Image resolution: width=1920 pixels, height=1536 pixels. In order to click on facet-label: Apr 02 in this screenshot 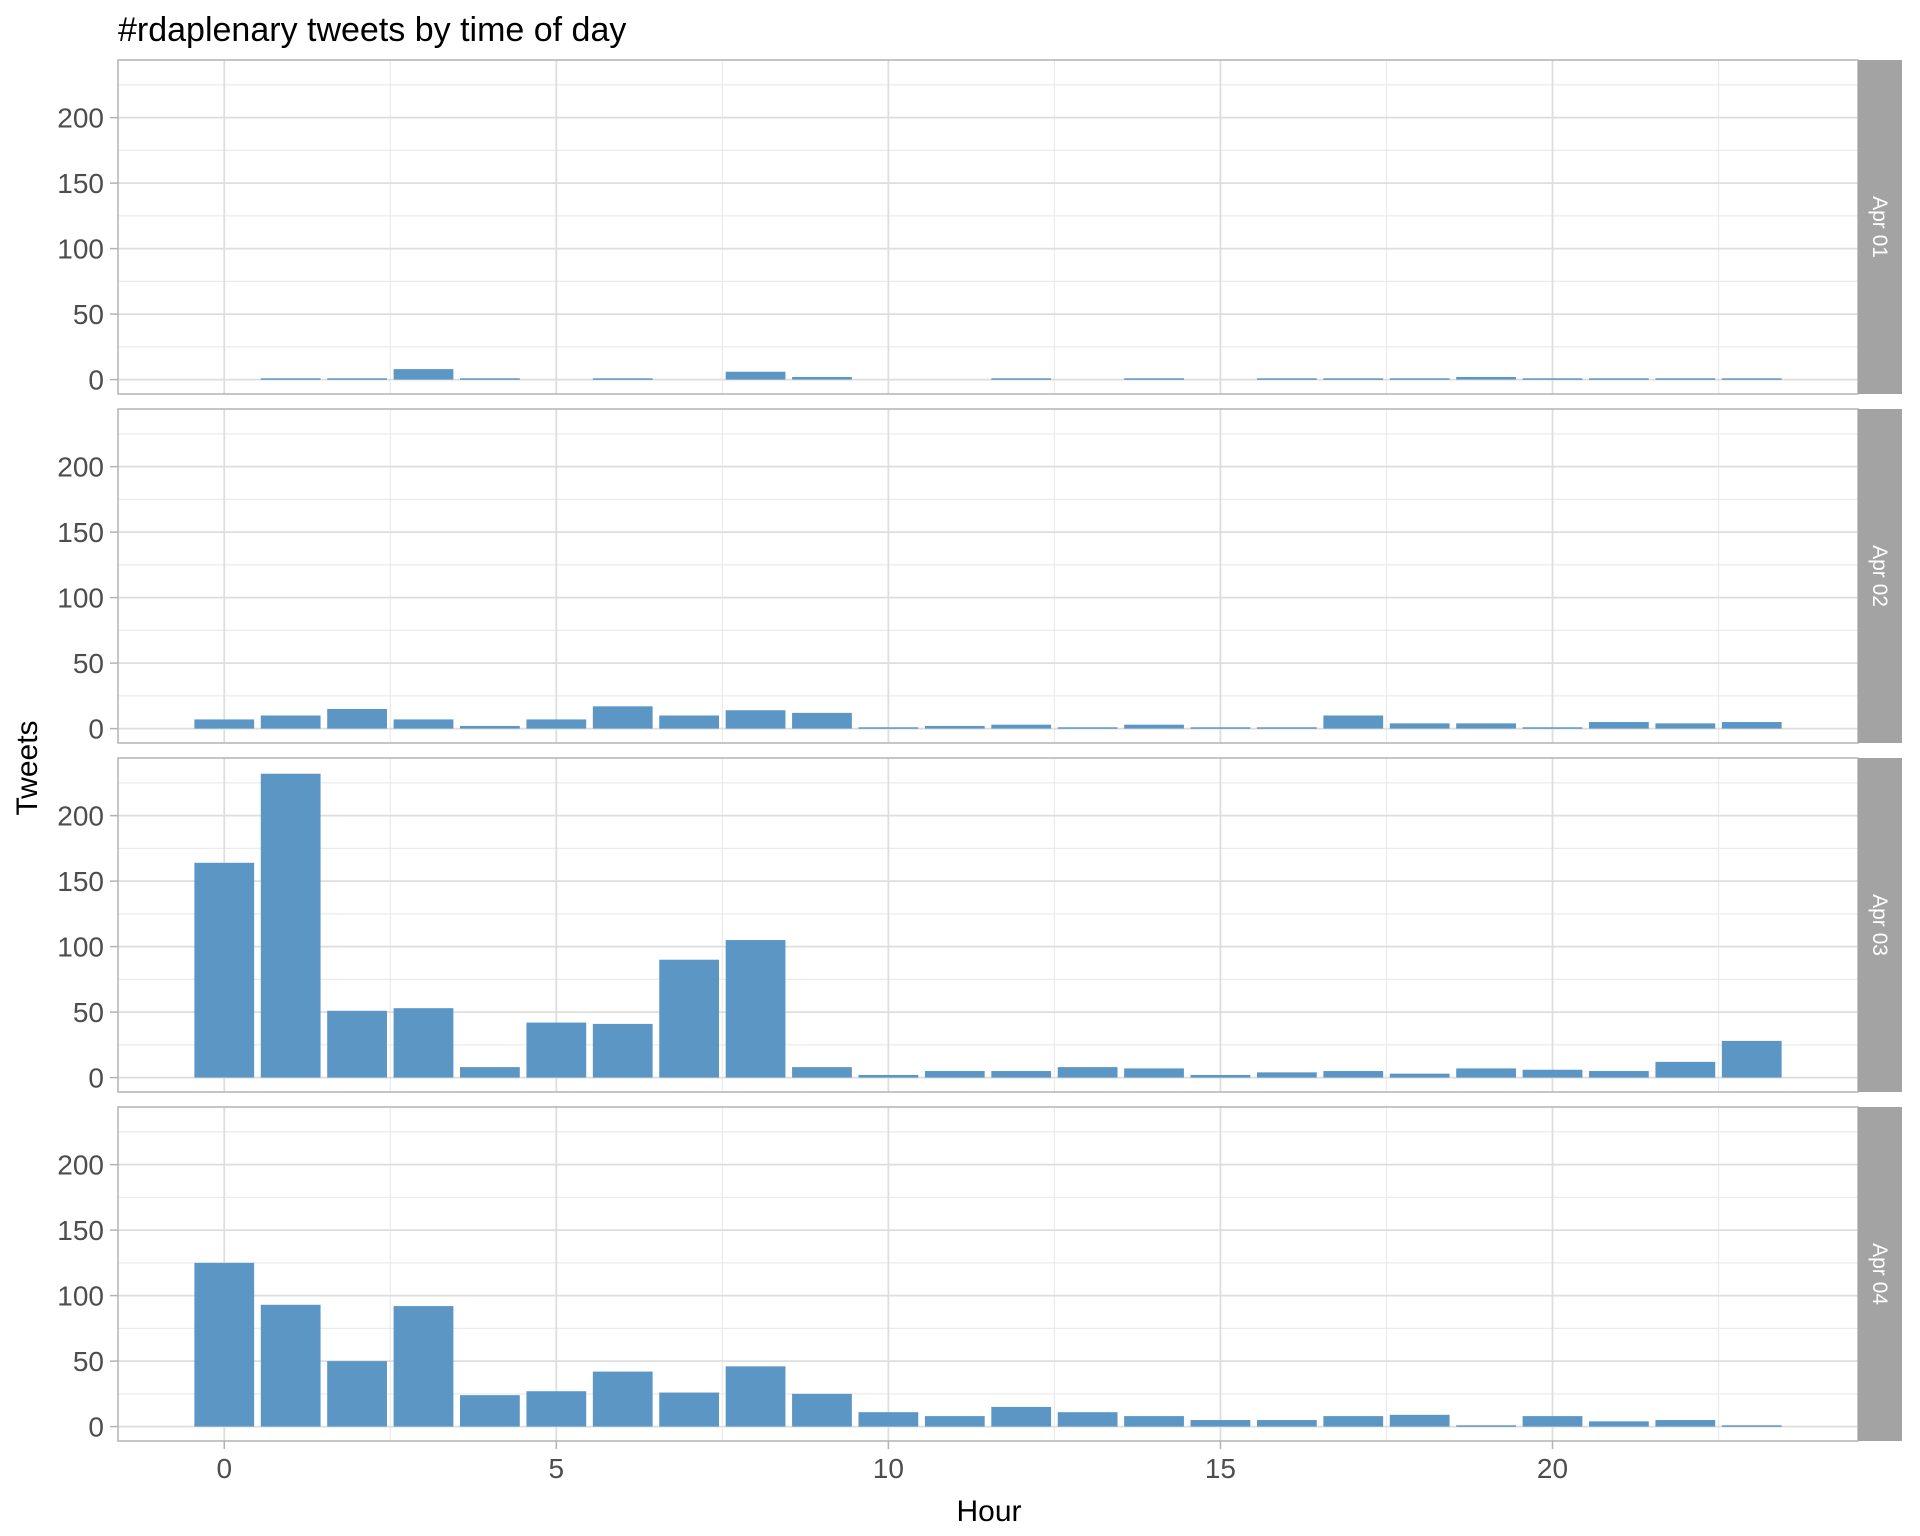, I will do `click(1879, 576)`.